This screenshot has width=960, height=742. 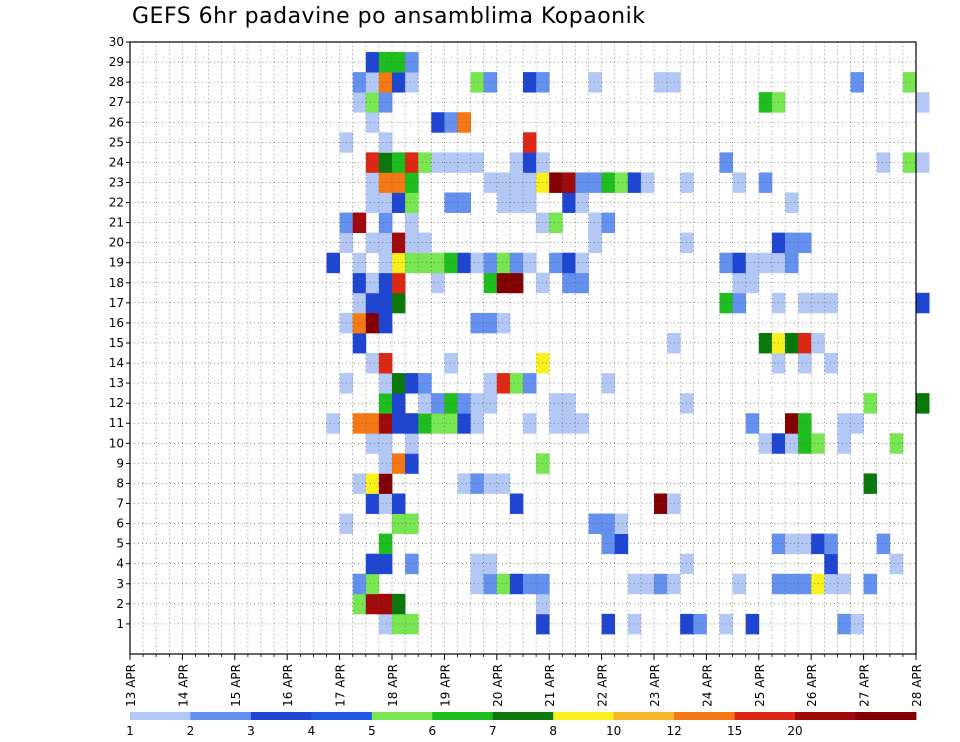 What do you see at coordinates (393, 685) in the screenshot?
I see `x-tick-label: 18 APR` at bounding box center [393, 685].